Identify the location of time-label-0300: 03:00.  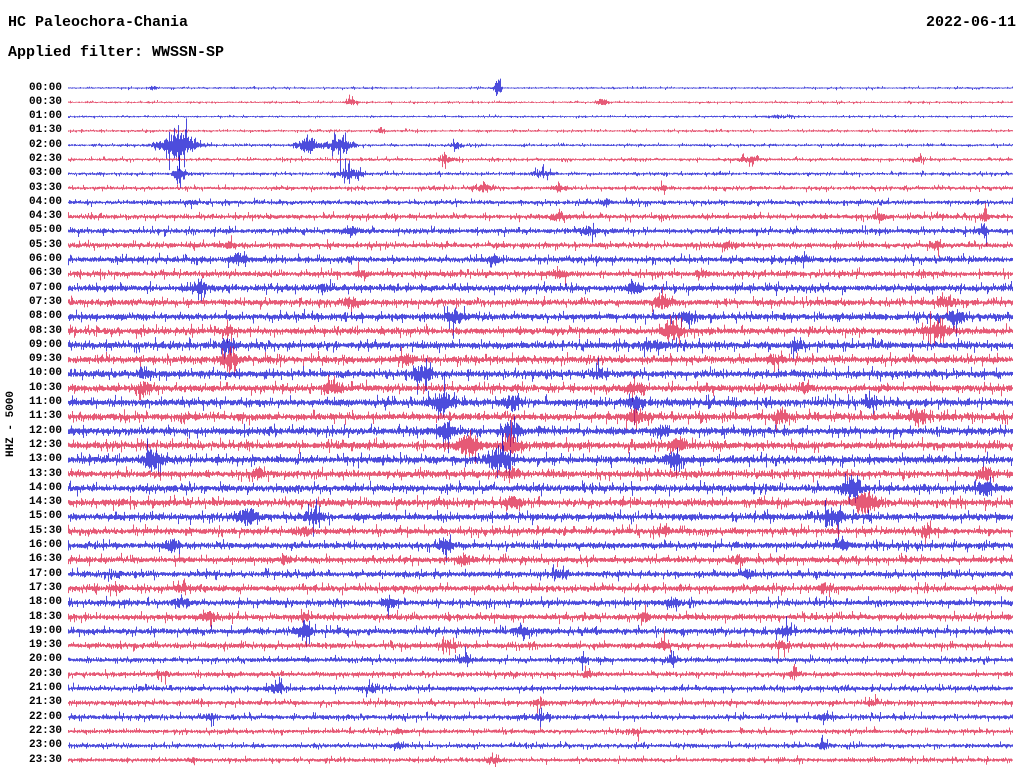
(45, 173).